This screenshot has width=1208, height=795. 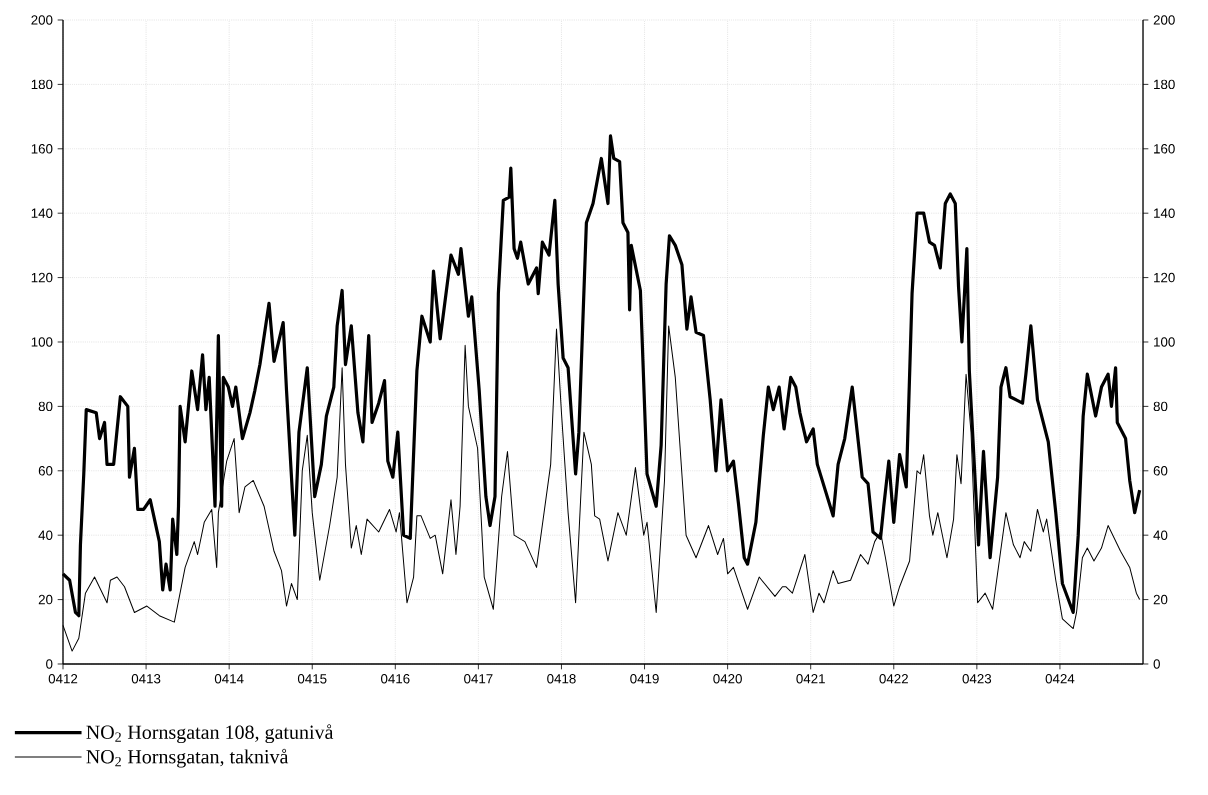 What do you see at coordinates (1160, 599) in the screenshot?
I see `y2-tick-label: 20` at bounding box center [1160, 599].